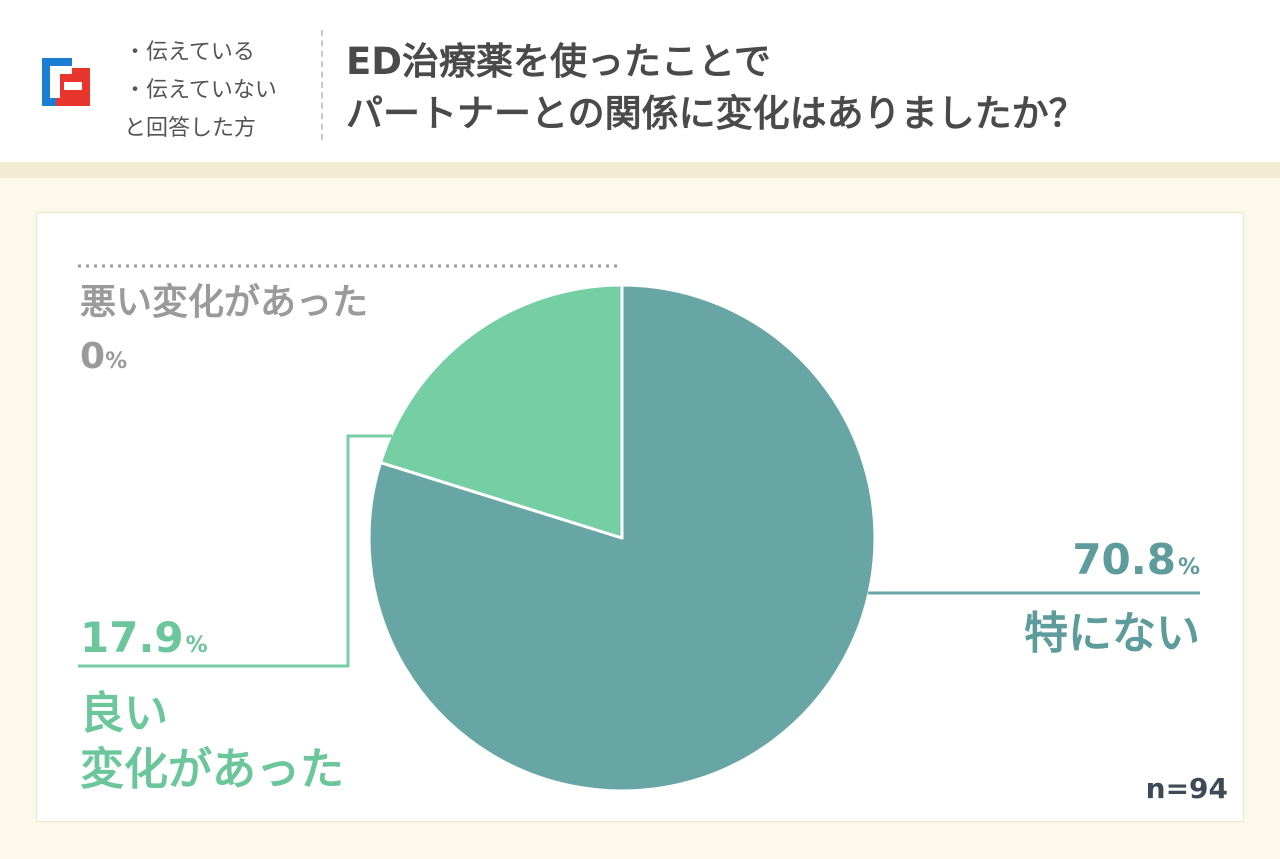 This screenshot has width=1280, height=859. I want to click on brand-logo, so click(66, 82).